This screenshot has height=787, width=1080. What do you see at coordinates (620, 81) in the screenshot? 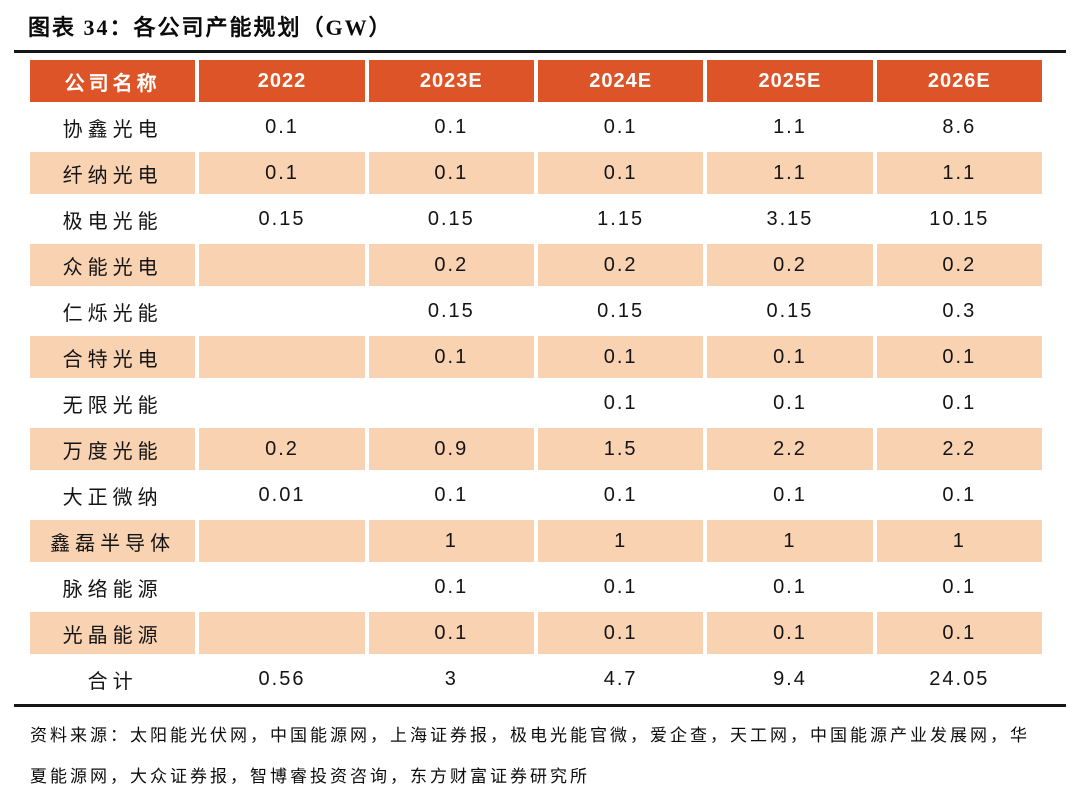
I see `column-header-year: 2024E` at bounding box center [620, 81].